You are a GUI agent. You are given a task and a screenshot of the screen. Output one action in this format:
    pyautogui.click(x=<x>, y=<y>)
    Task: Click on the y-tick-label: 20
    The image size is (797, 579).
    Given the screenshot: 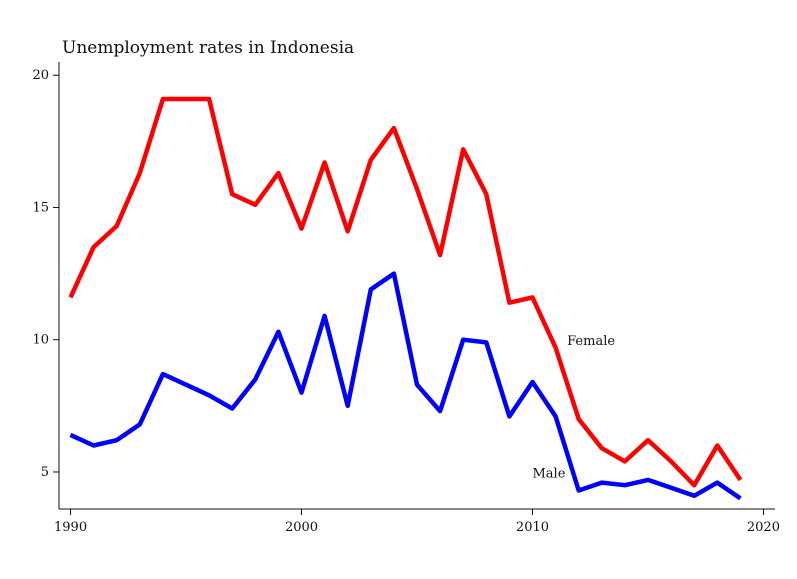 What is the action you would take?
    pyautogui.click(x=40, y=75)
    